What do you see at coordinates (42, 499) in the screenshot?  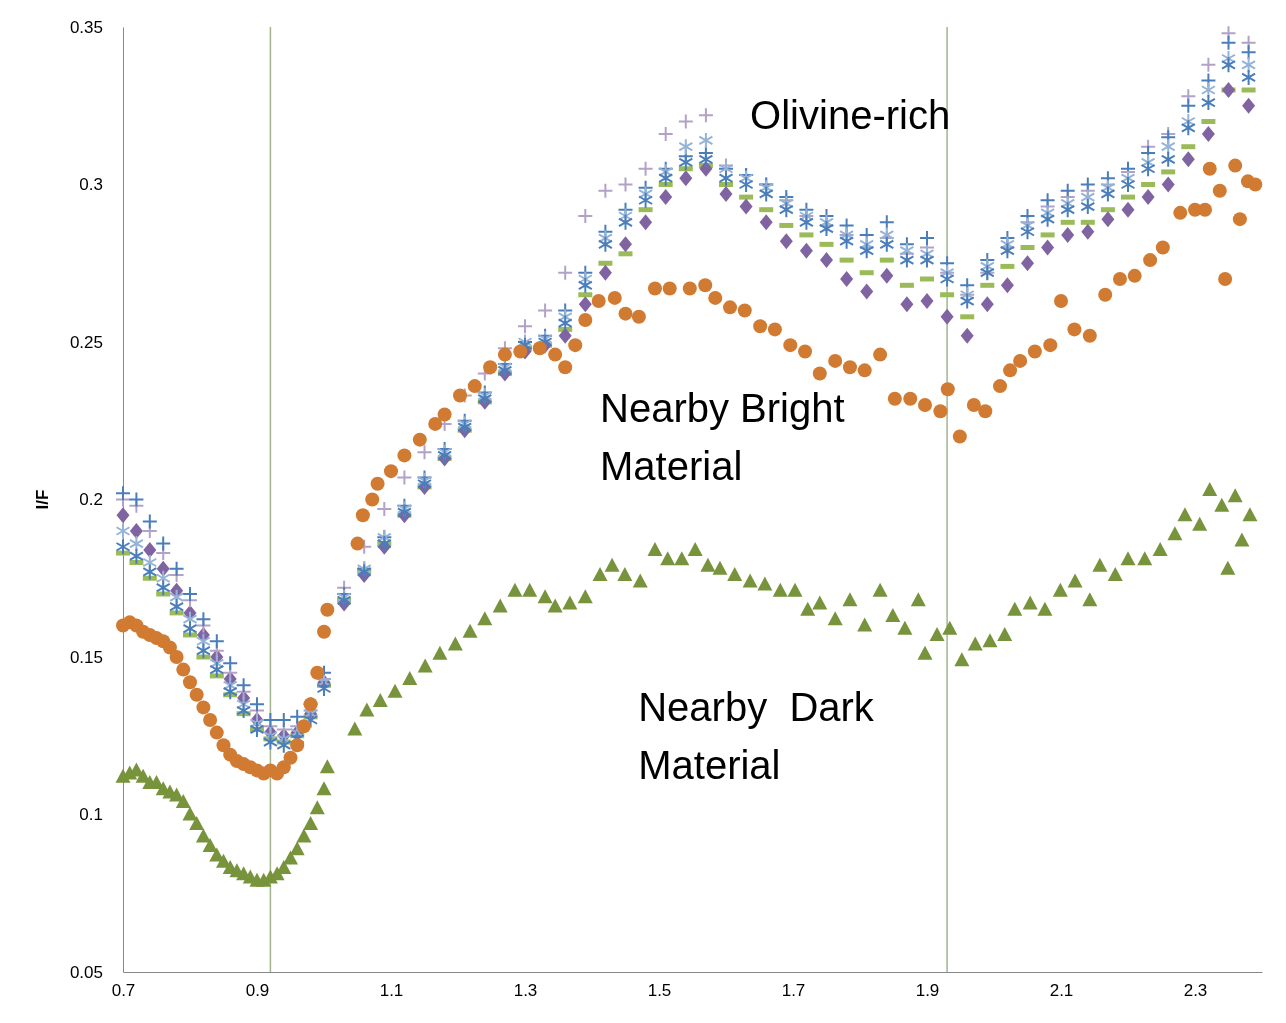 I see `y-axis-title: I/F` at bounding box center [42, 499].